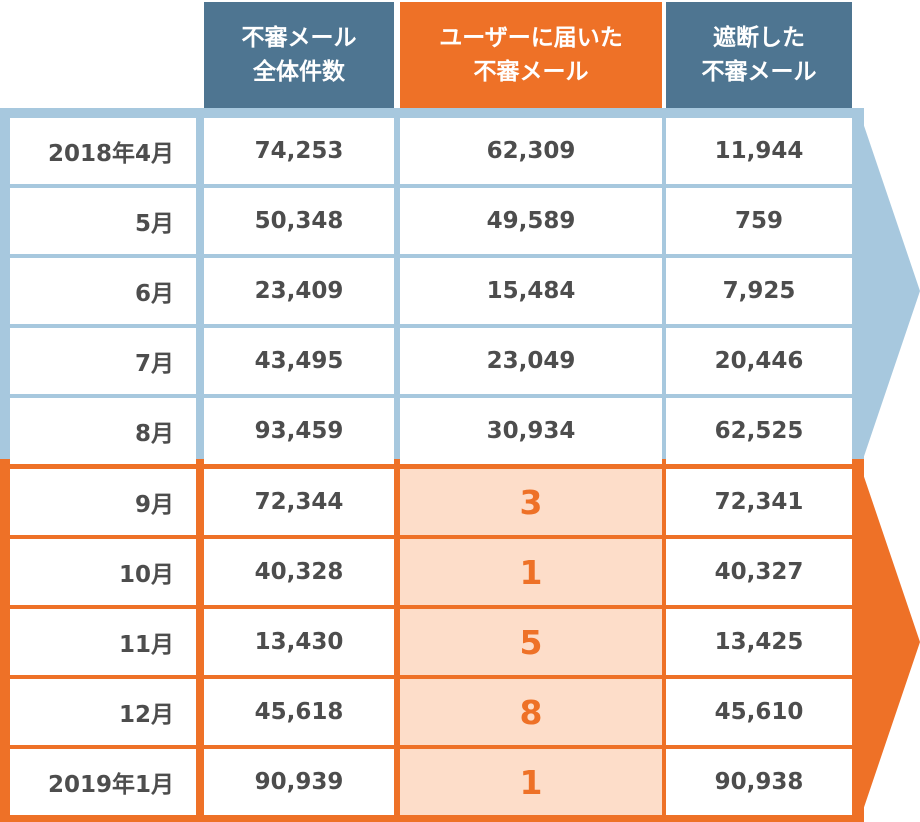 This screenshot has width=920, height=822. What do you see at coordinates (103, 572) in the screenshot?
I see `month-cell: 10月` at bounding box center [103, 572].